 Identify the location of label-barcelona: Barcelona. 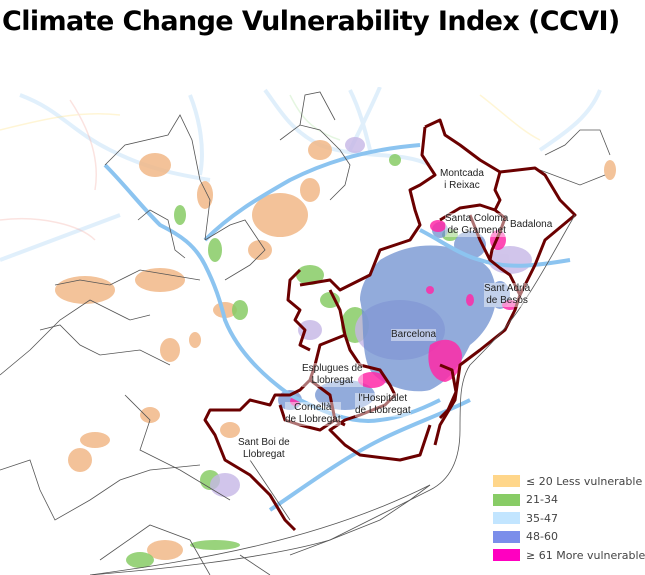
(414, 335).